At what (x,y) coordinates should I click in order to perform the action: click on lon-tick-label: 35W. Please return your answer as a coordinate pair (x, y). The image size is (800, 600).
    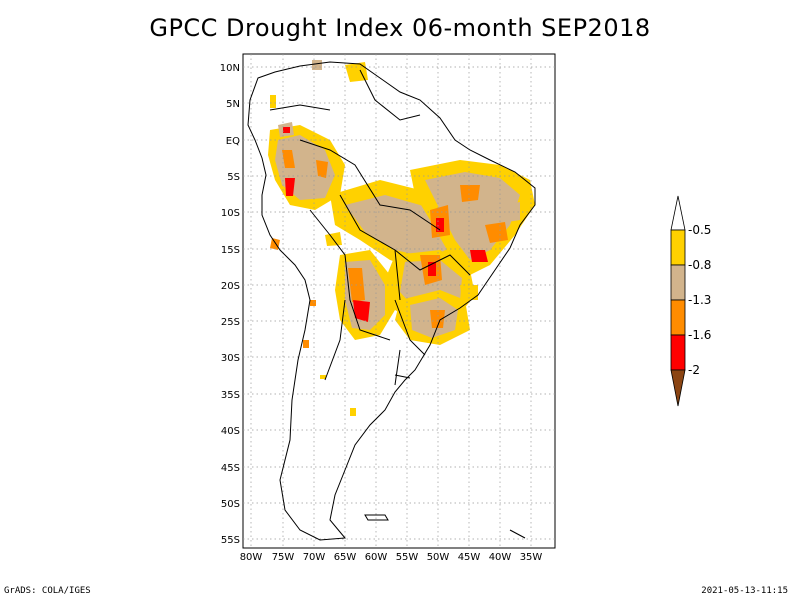
    Looking at the image, I should click on (531, 557).